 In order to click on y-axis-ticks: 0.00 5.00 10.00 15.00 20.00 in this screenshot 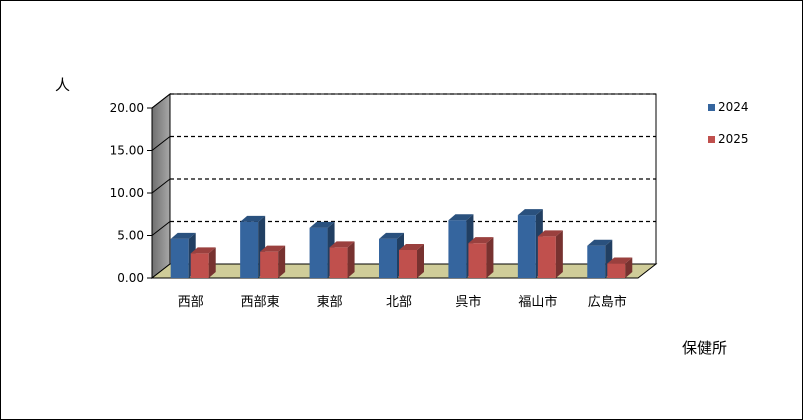, I will do `click(131, 193)`.